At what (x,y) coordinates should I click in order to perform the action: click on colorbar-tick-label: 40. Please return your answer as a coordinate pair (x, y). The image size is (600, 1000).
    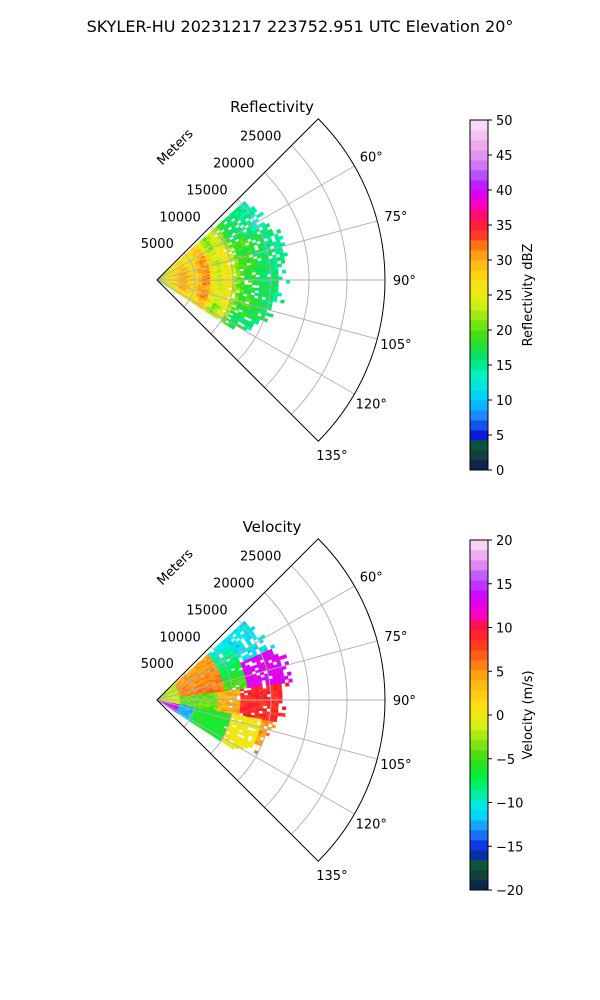
    Looking at the image, I should click on (504, 191).